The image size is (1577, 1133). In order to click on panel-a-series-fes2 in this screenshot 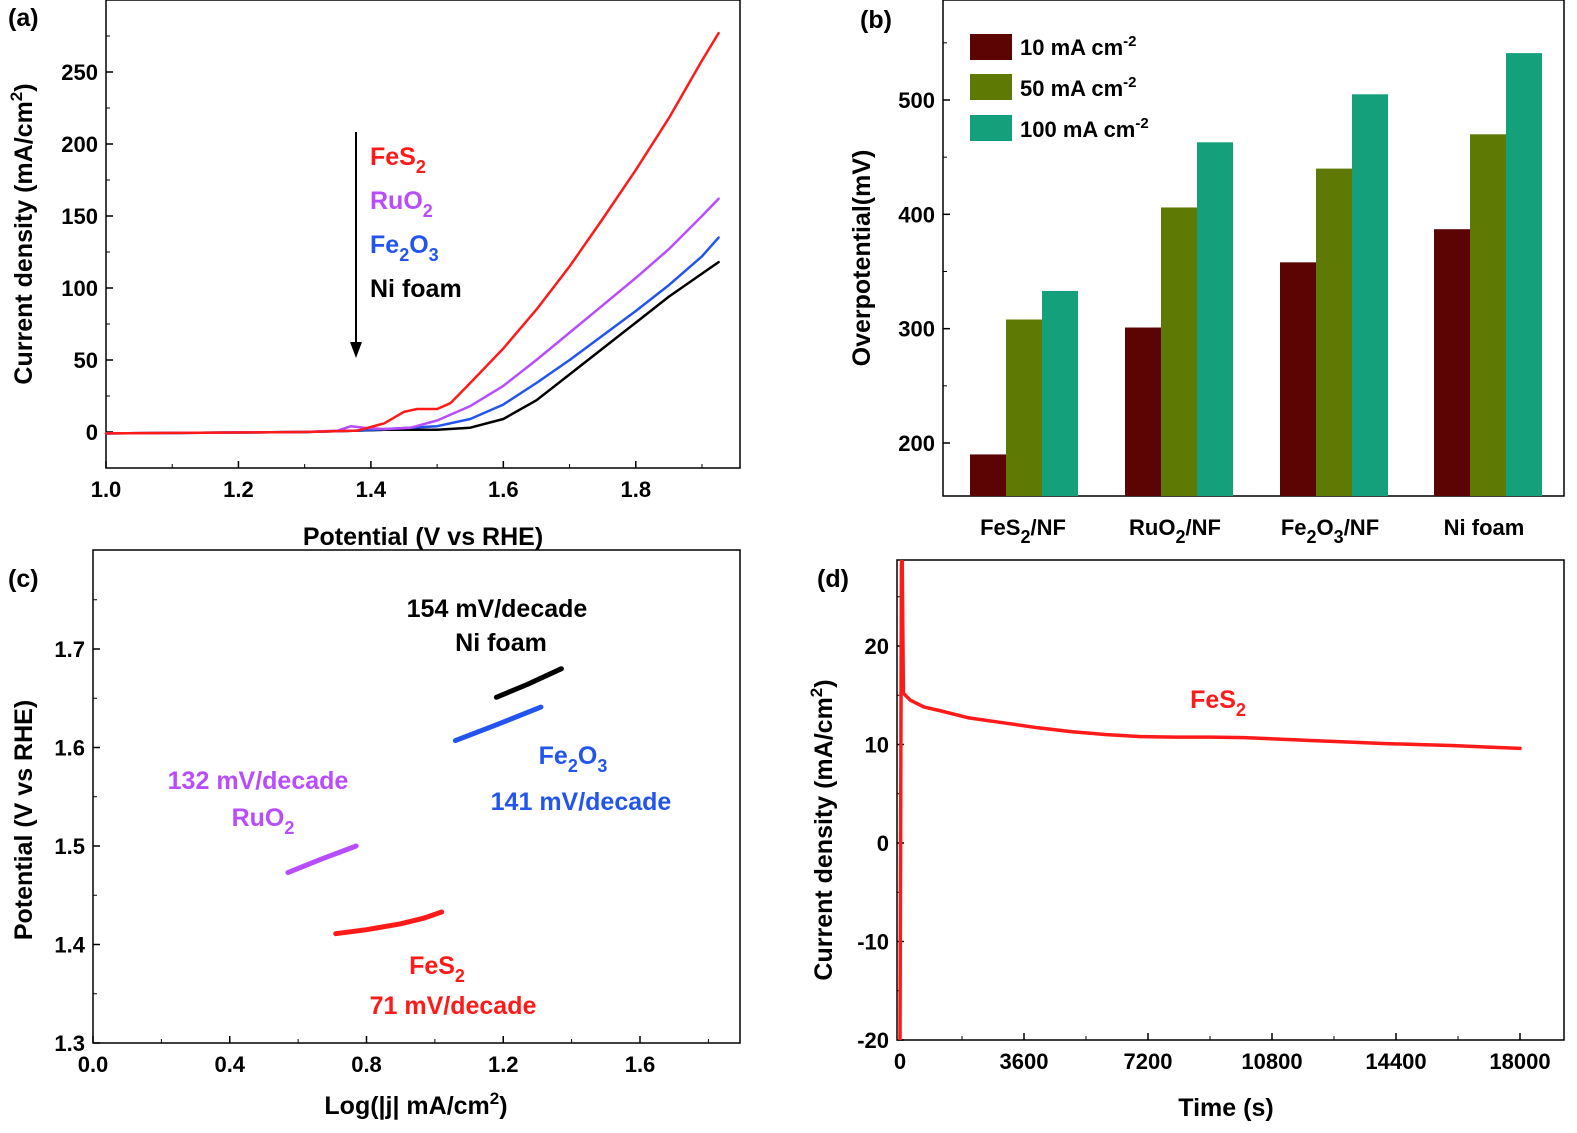, I will do `click(412, 233)`.